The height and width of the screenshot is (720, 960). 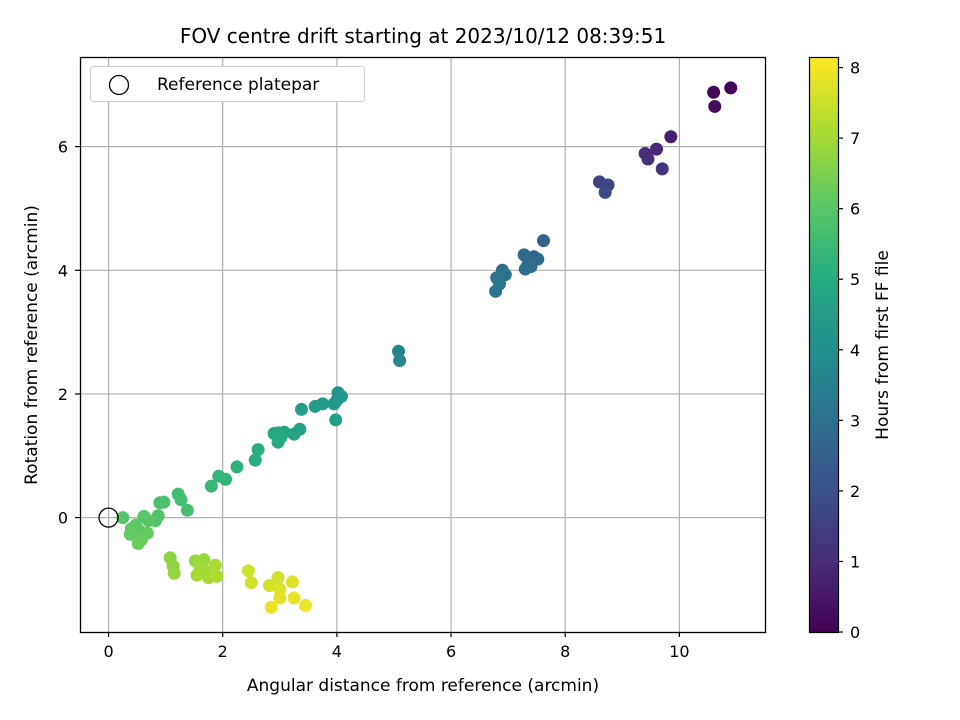 I want to click on x-tick-label: 6, so click(x=451, y=651).